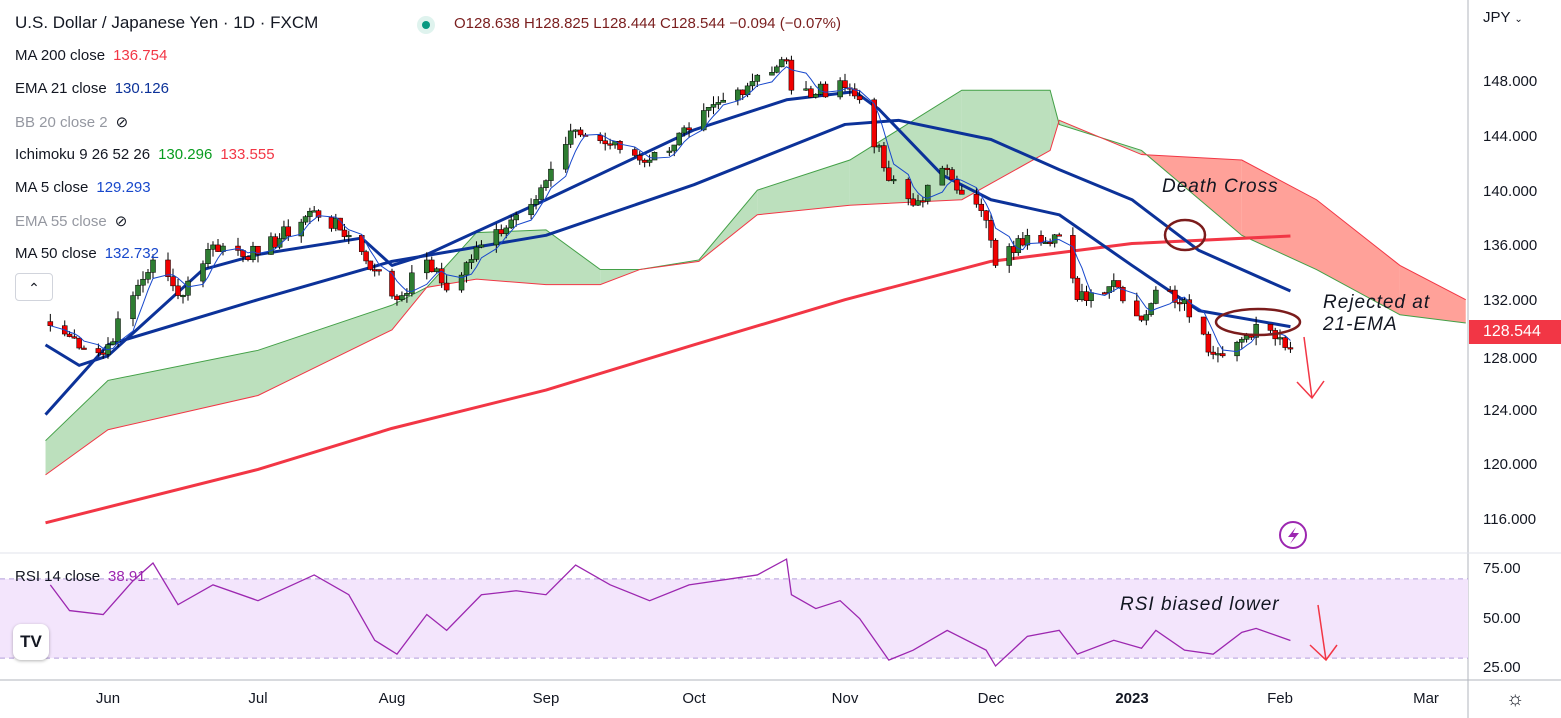  I want to click on legend-value: 130.296, so click(185, 154).